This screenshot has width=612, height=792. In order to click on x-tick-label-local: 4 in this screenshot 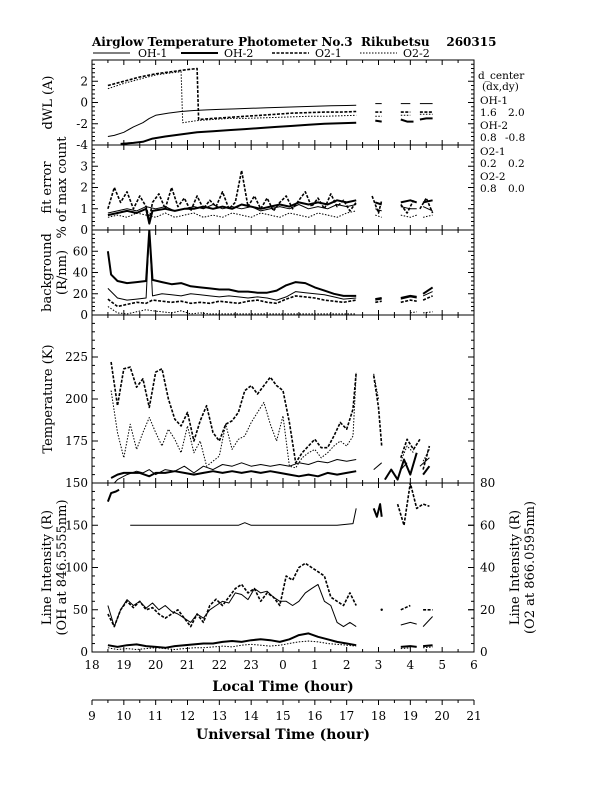, I will do `click(411, 665)`.